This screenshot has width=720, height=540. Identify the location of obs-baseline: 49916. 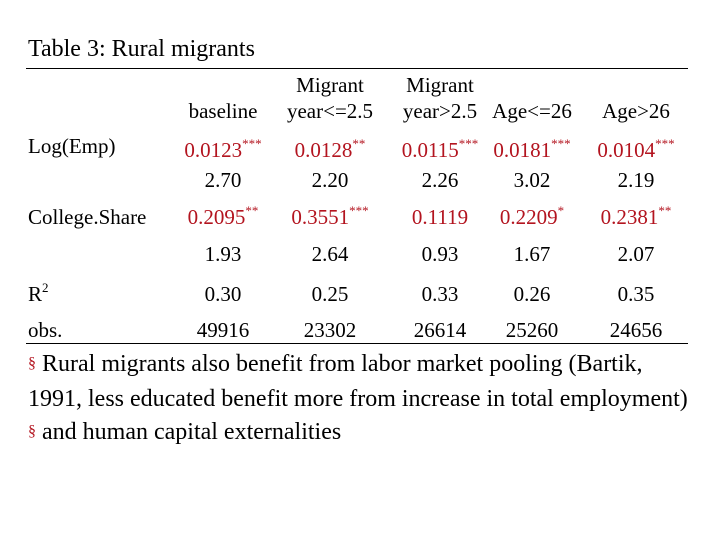
(223, 330).